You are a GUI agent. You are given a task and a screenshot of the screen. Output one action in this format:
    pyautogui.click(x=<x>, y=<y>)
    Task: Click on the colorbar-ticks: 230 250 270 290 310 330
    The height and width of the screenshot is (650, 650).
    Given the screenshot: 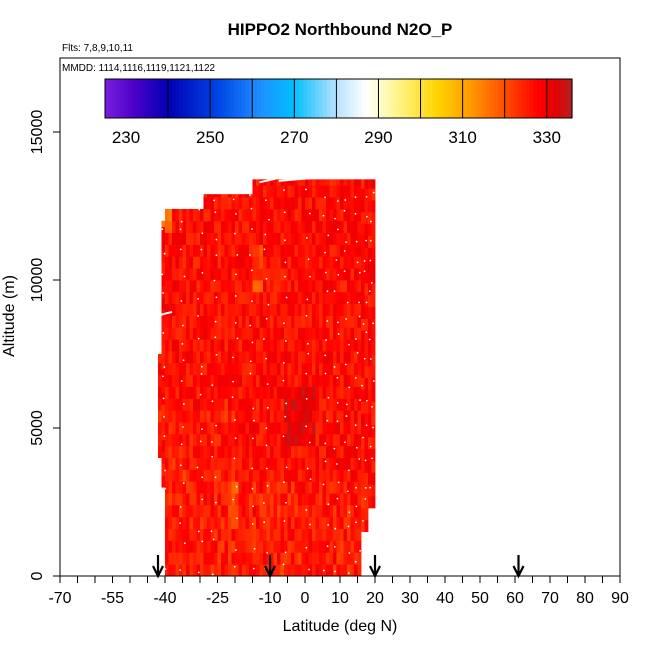 What is the action you would take?
    pyautogui.click(x=336, y=137)
    